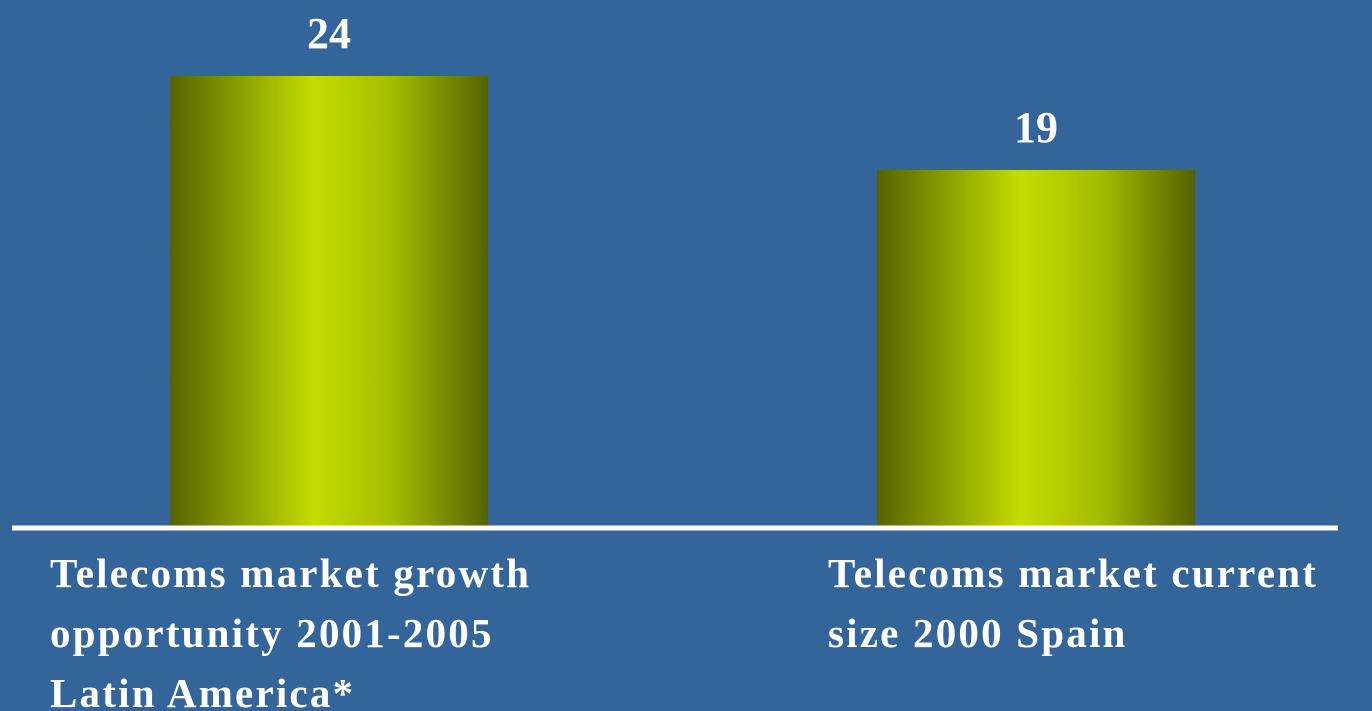  I want to click on category-label: Latin America*, so click(202, 690).